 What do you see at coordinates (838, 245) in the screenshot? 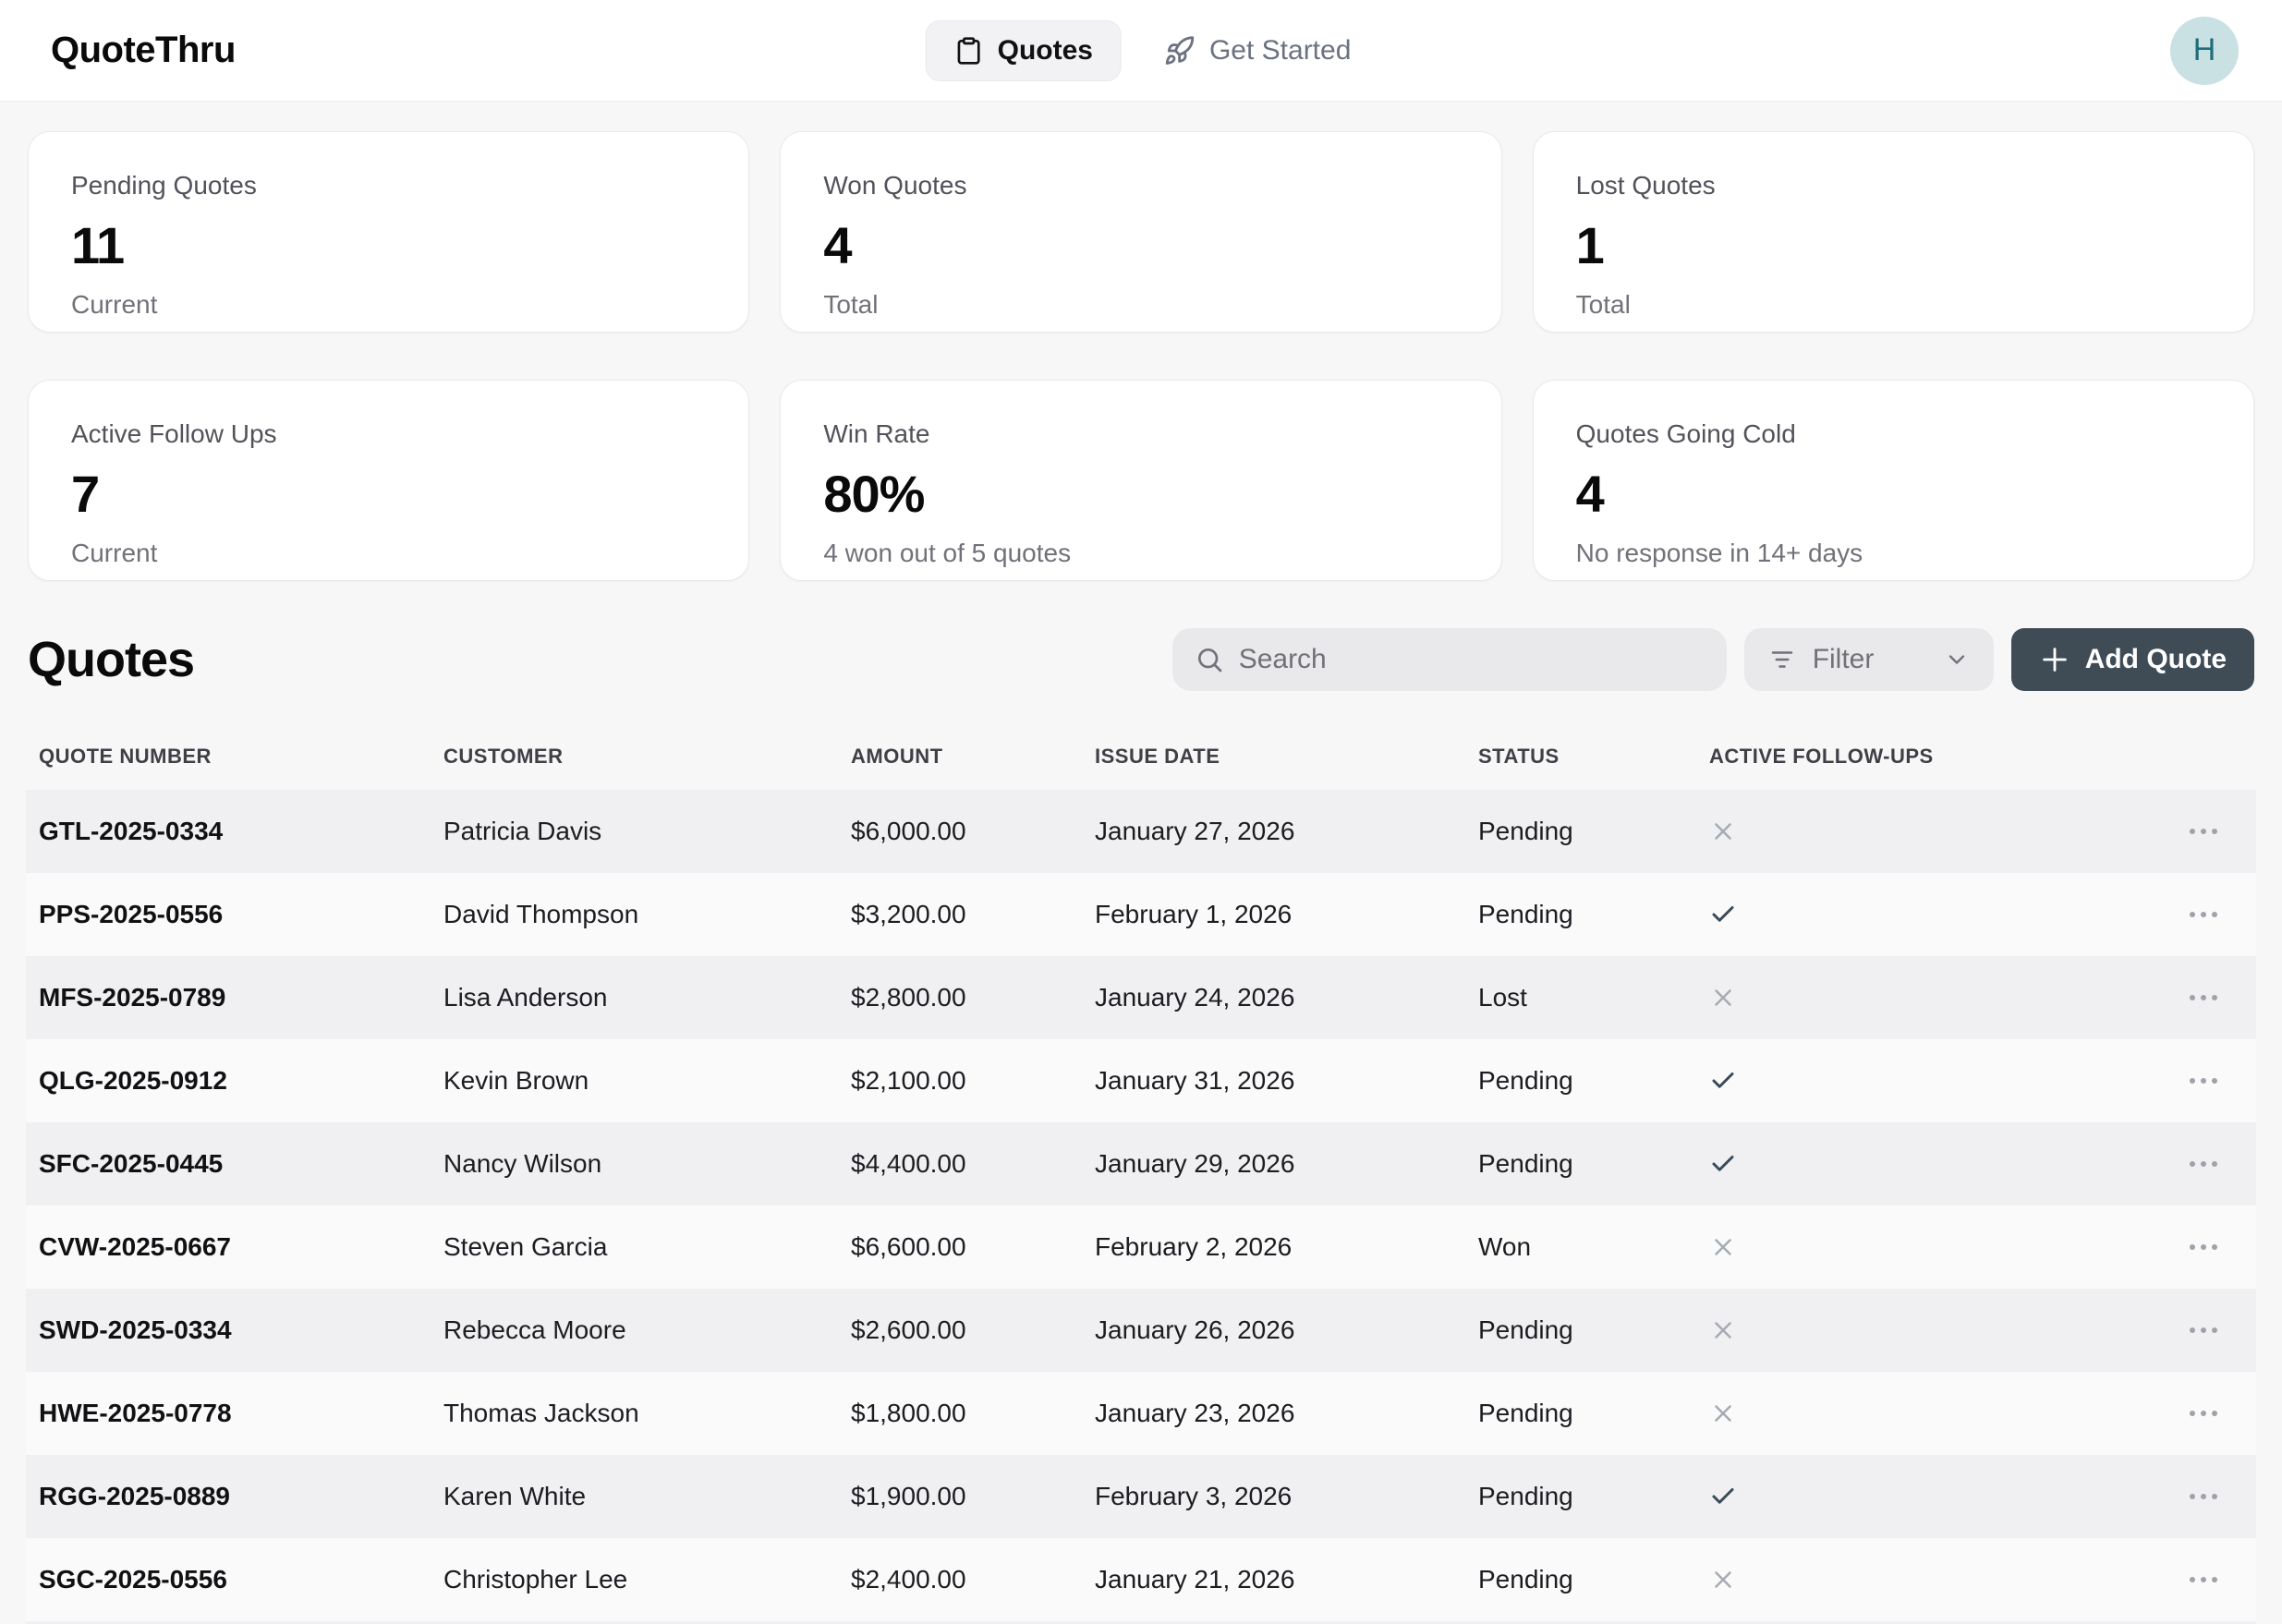
I see `stat-value: 4` at bounding box center [838, 245].